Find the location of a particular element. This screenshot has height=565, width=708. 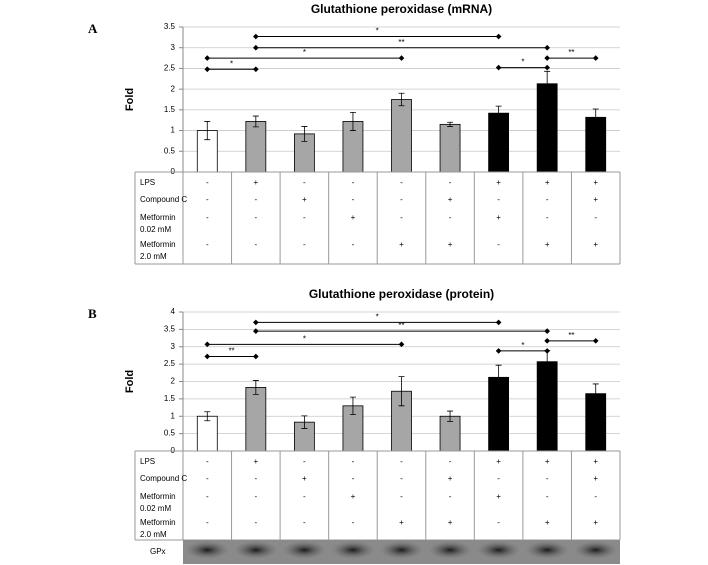

chart-title: Glutathione peroxidase (mRNA) is located at coordinates (401, 9).